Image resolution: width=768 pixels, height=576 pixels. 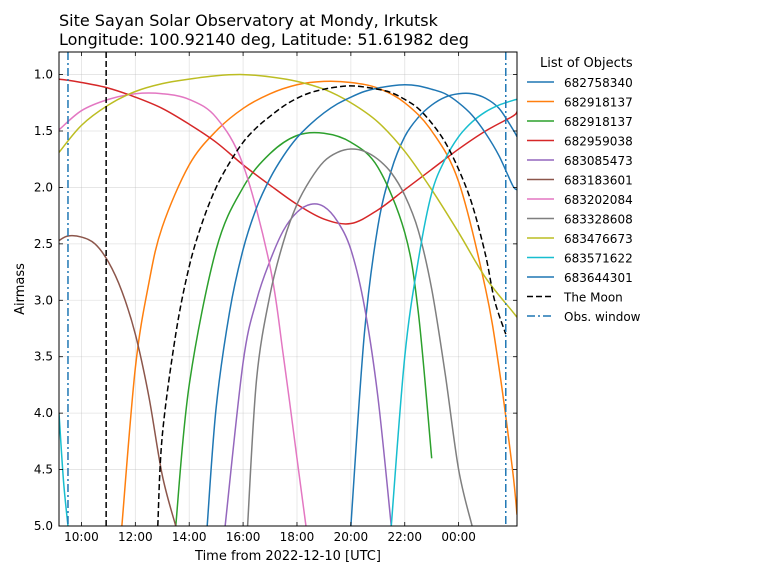 I want to click on x-tick-label: 00:00, so click(x=458, y=537).